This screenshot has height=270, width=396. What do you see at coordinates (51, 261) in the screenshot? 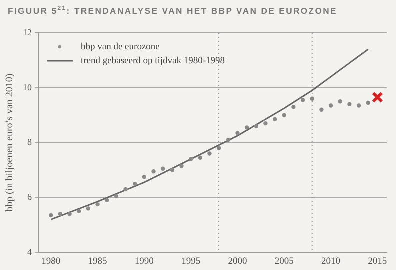
I see `x-tick-label: 1980` at bounding box center [51, 261].